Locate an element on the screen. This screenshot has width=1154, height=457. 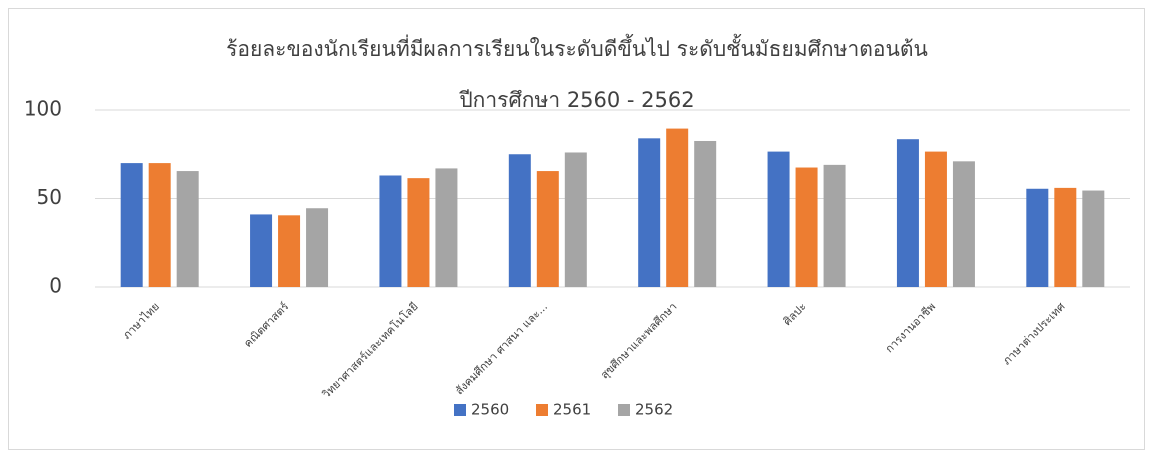
legend-label: 2562 is located at coordinates (654, 410).